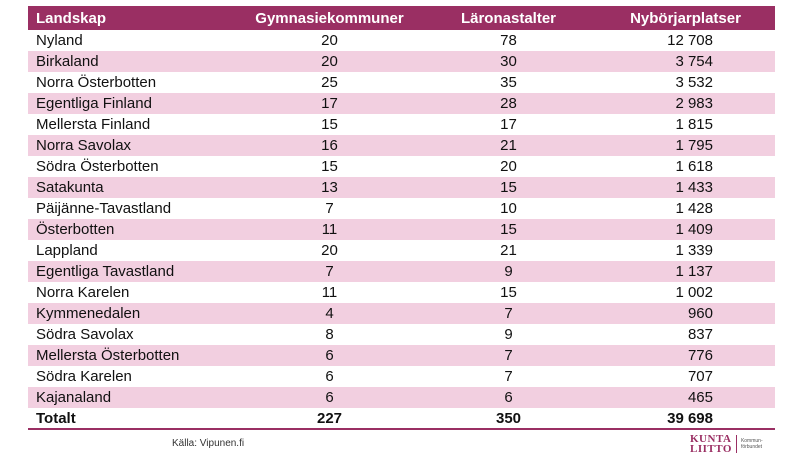 The width and height of the screenshot is (790, 459). I want to click on cell-nyborjarplatser: 960, so click(700, 313).